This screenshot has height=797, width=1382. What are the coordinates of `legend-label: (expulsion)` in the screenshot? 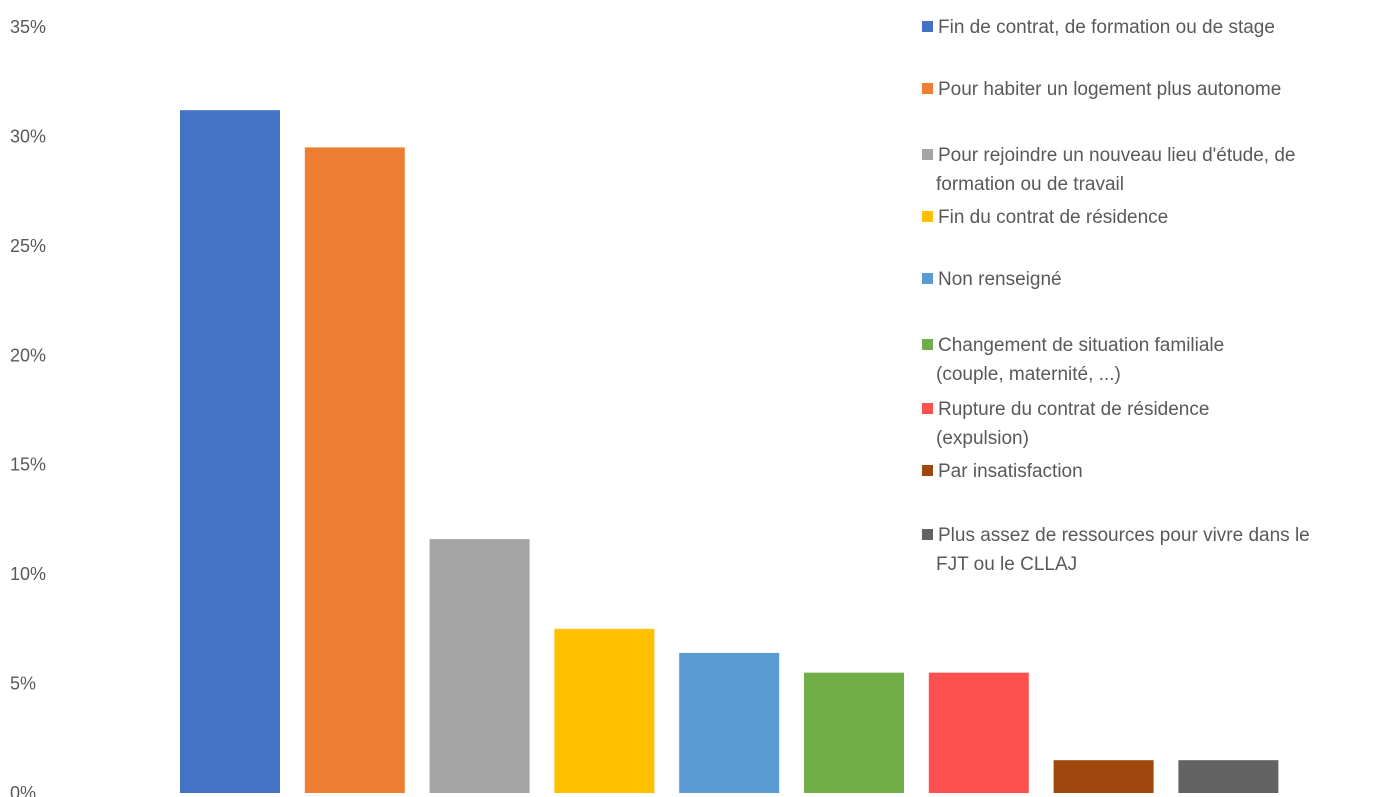 It's located at (982, 438).